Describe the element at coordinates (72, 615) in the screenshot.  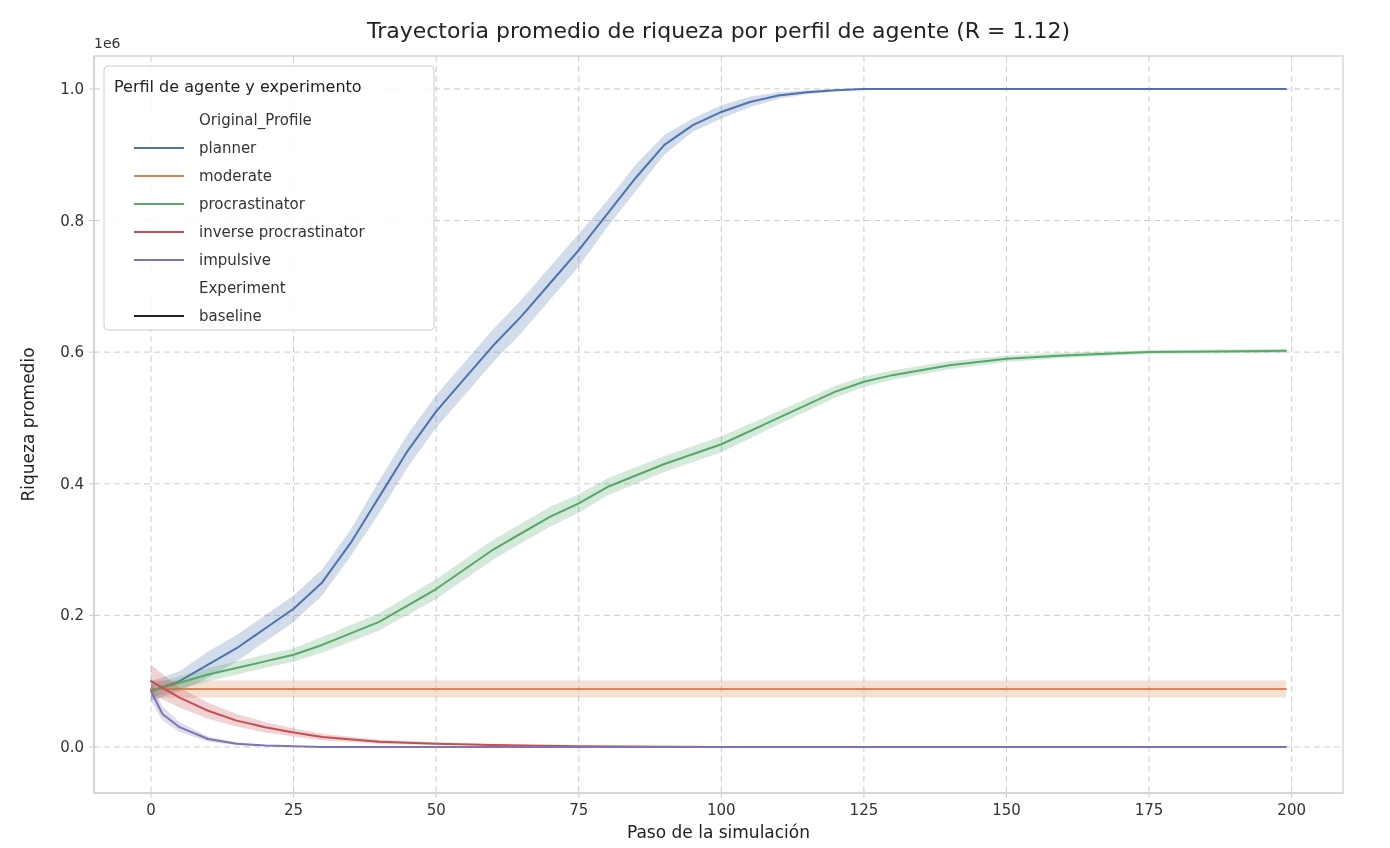
I see `y-tick-label: 0.2` at that location.